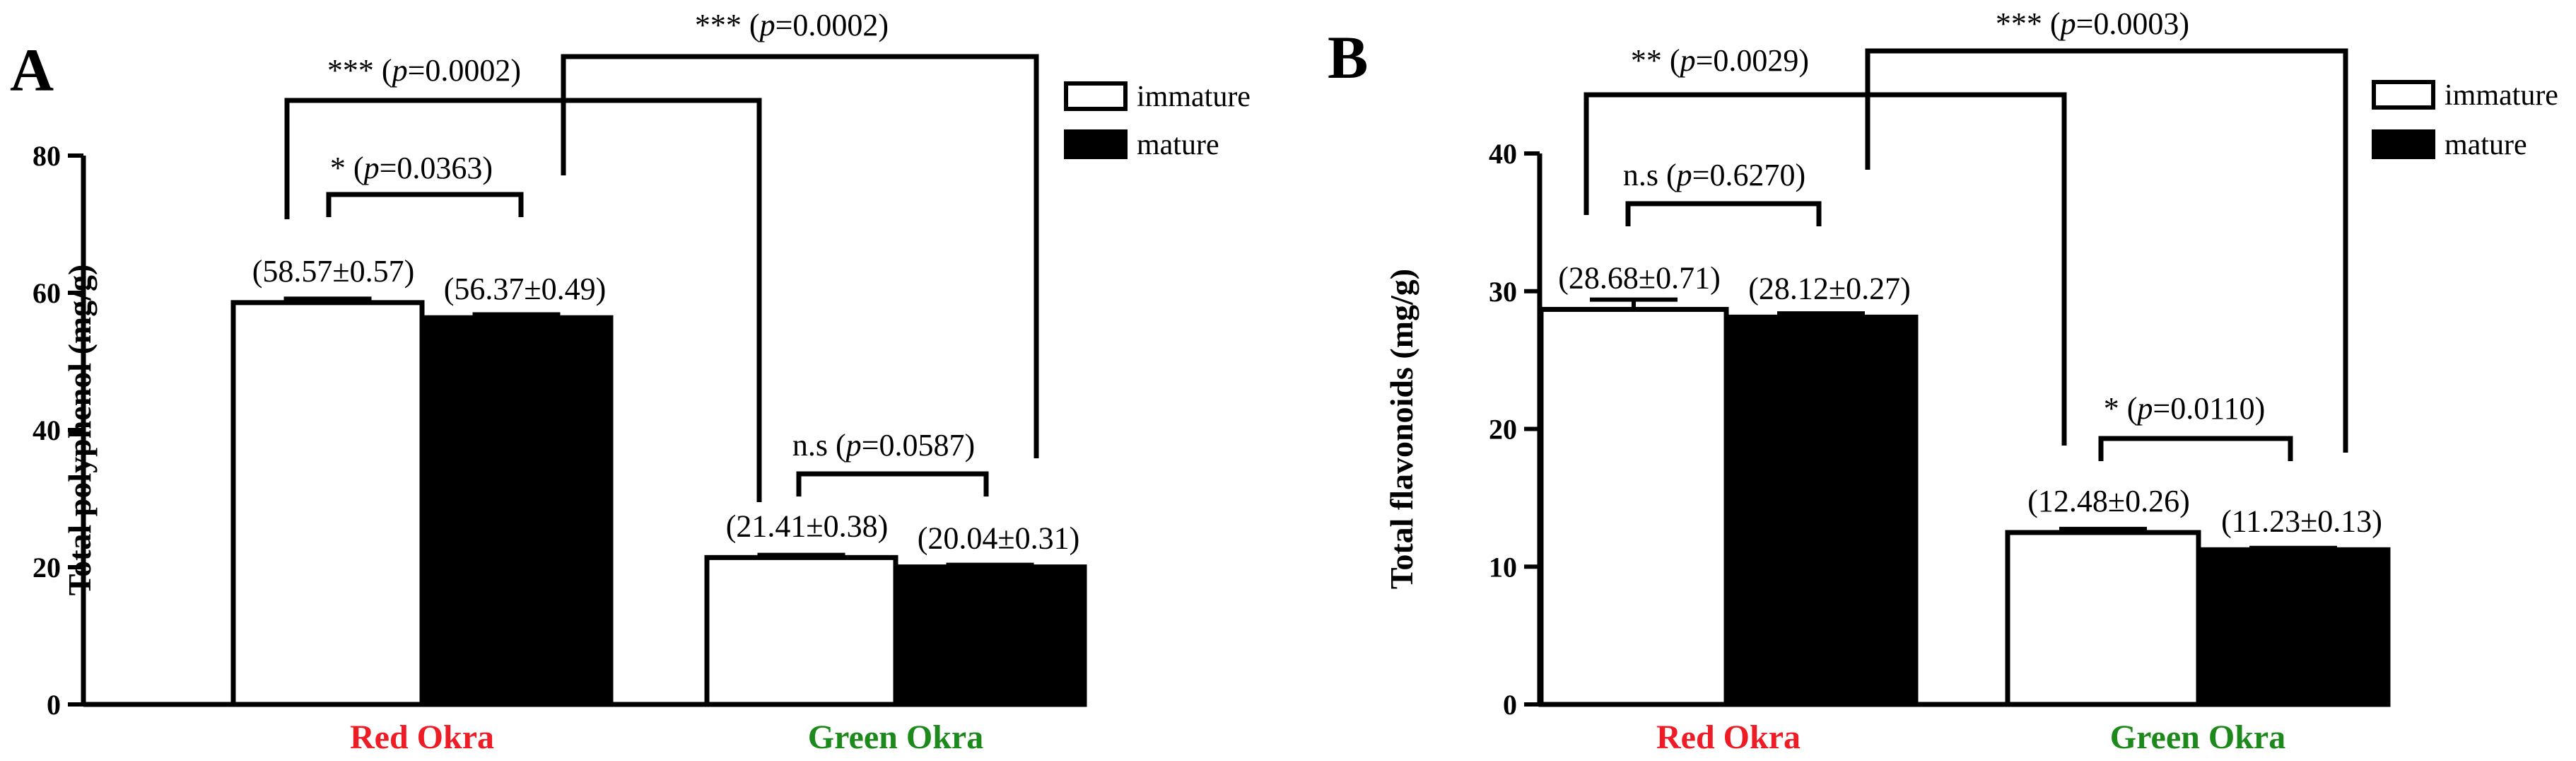 The width and height of the screenshot is (2576, 761). I want to click on sig-label-within-red-stars: *, so click(338, 168).